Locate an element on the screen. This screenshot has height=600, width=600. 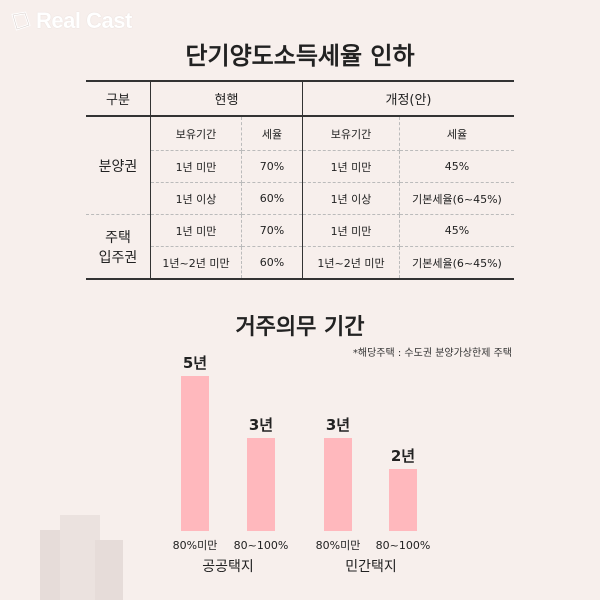
group-label-public: 공공택지 is located at coordinates (228, 567).